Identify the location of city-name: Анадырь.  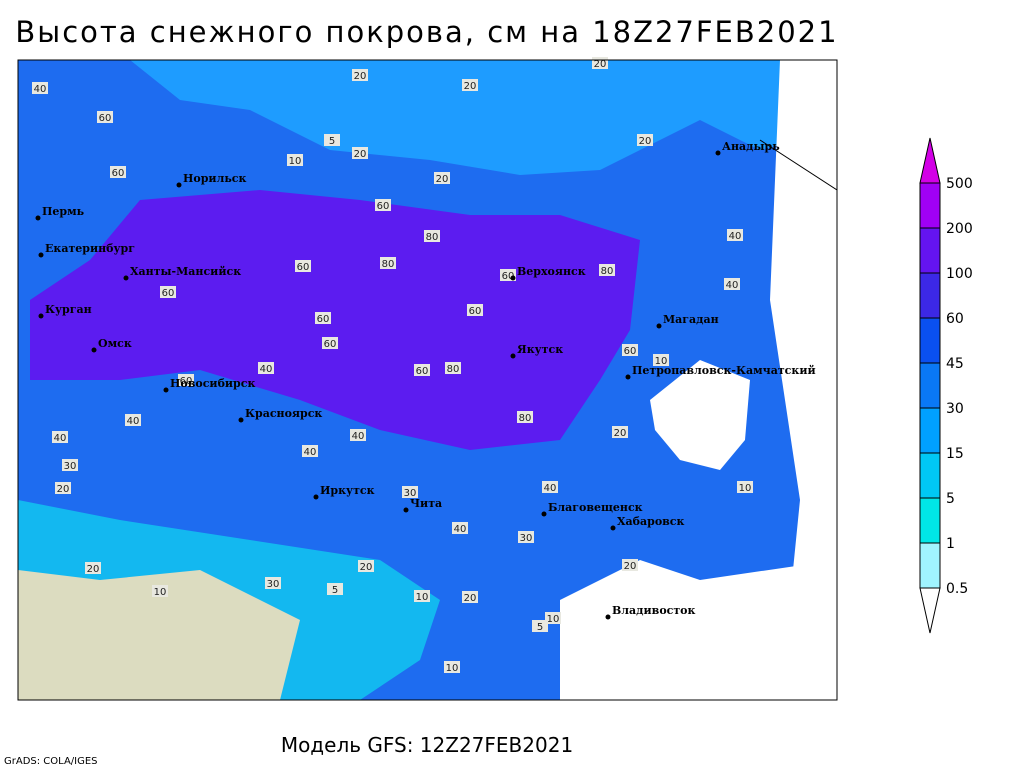
(751, 146).